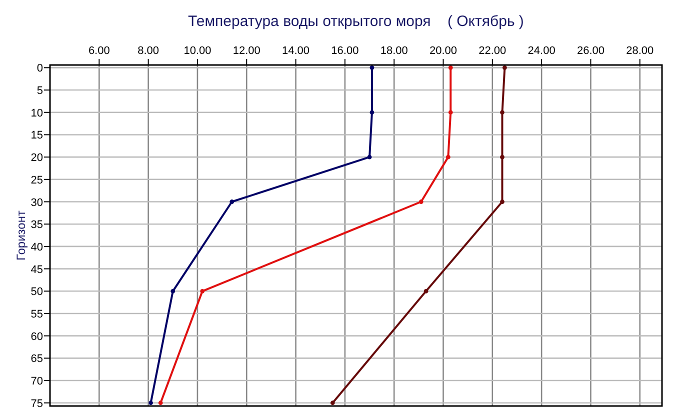 The width and height of the screenshot is (675, 419). Describe the element at coordinates (149, 51) in the screenshot. I see `x-tick-label: 8.00` at that location.